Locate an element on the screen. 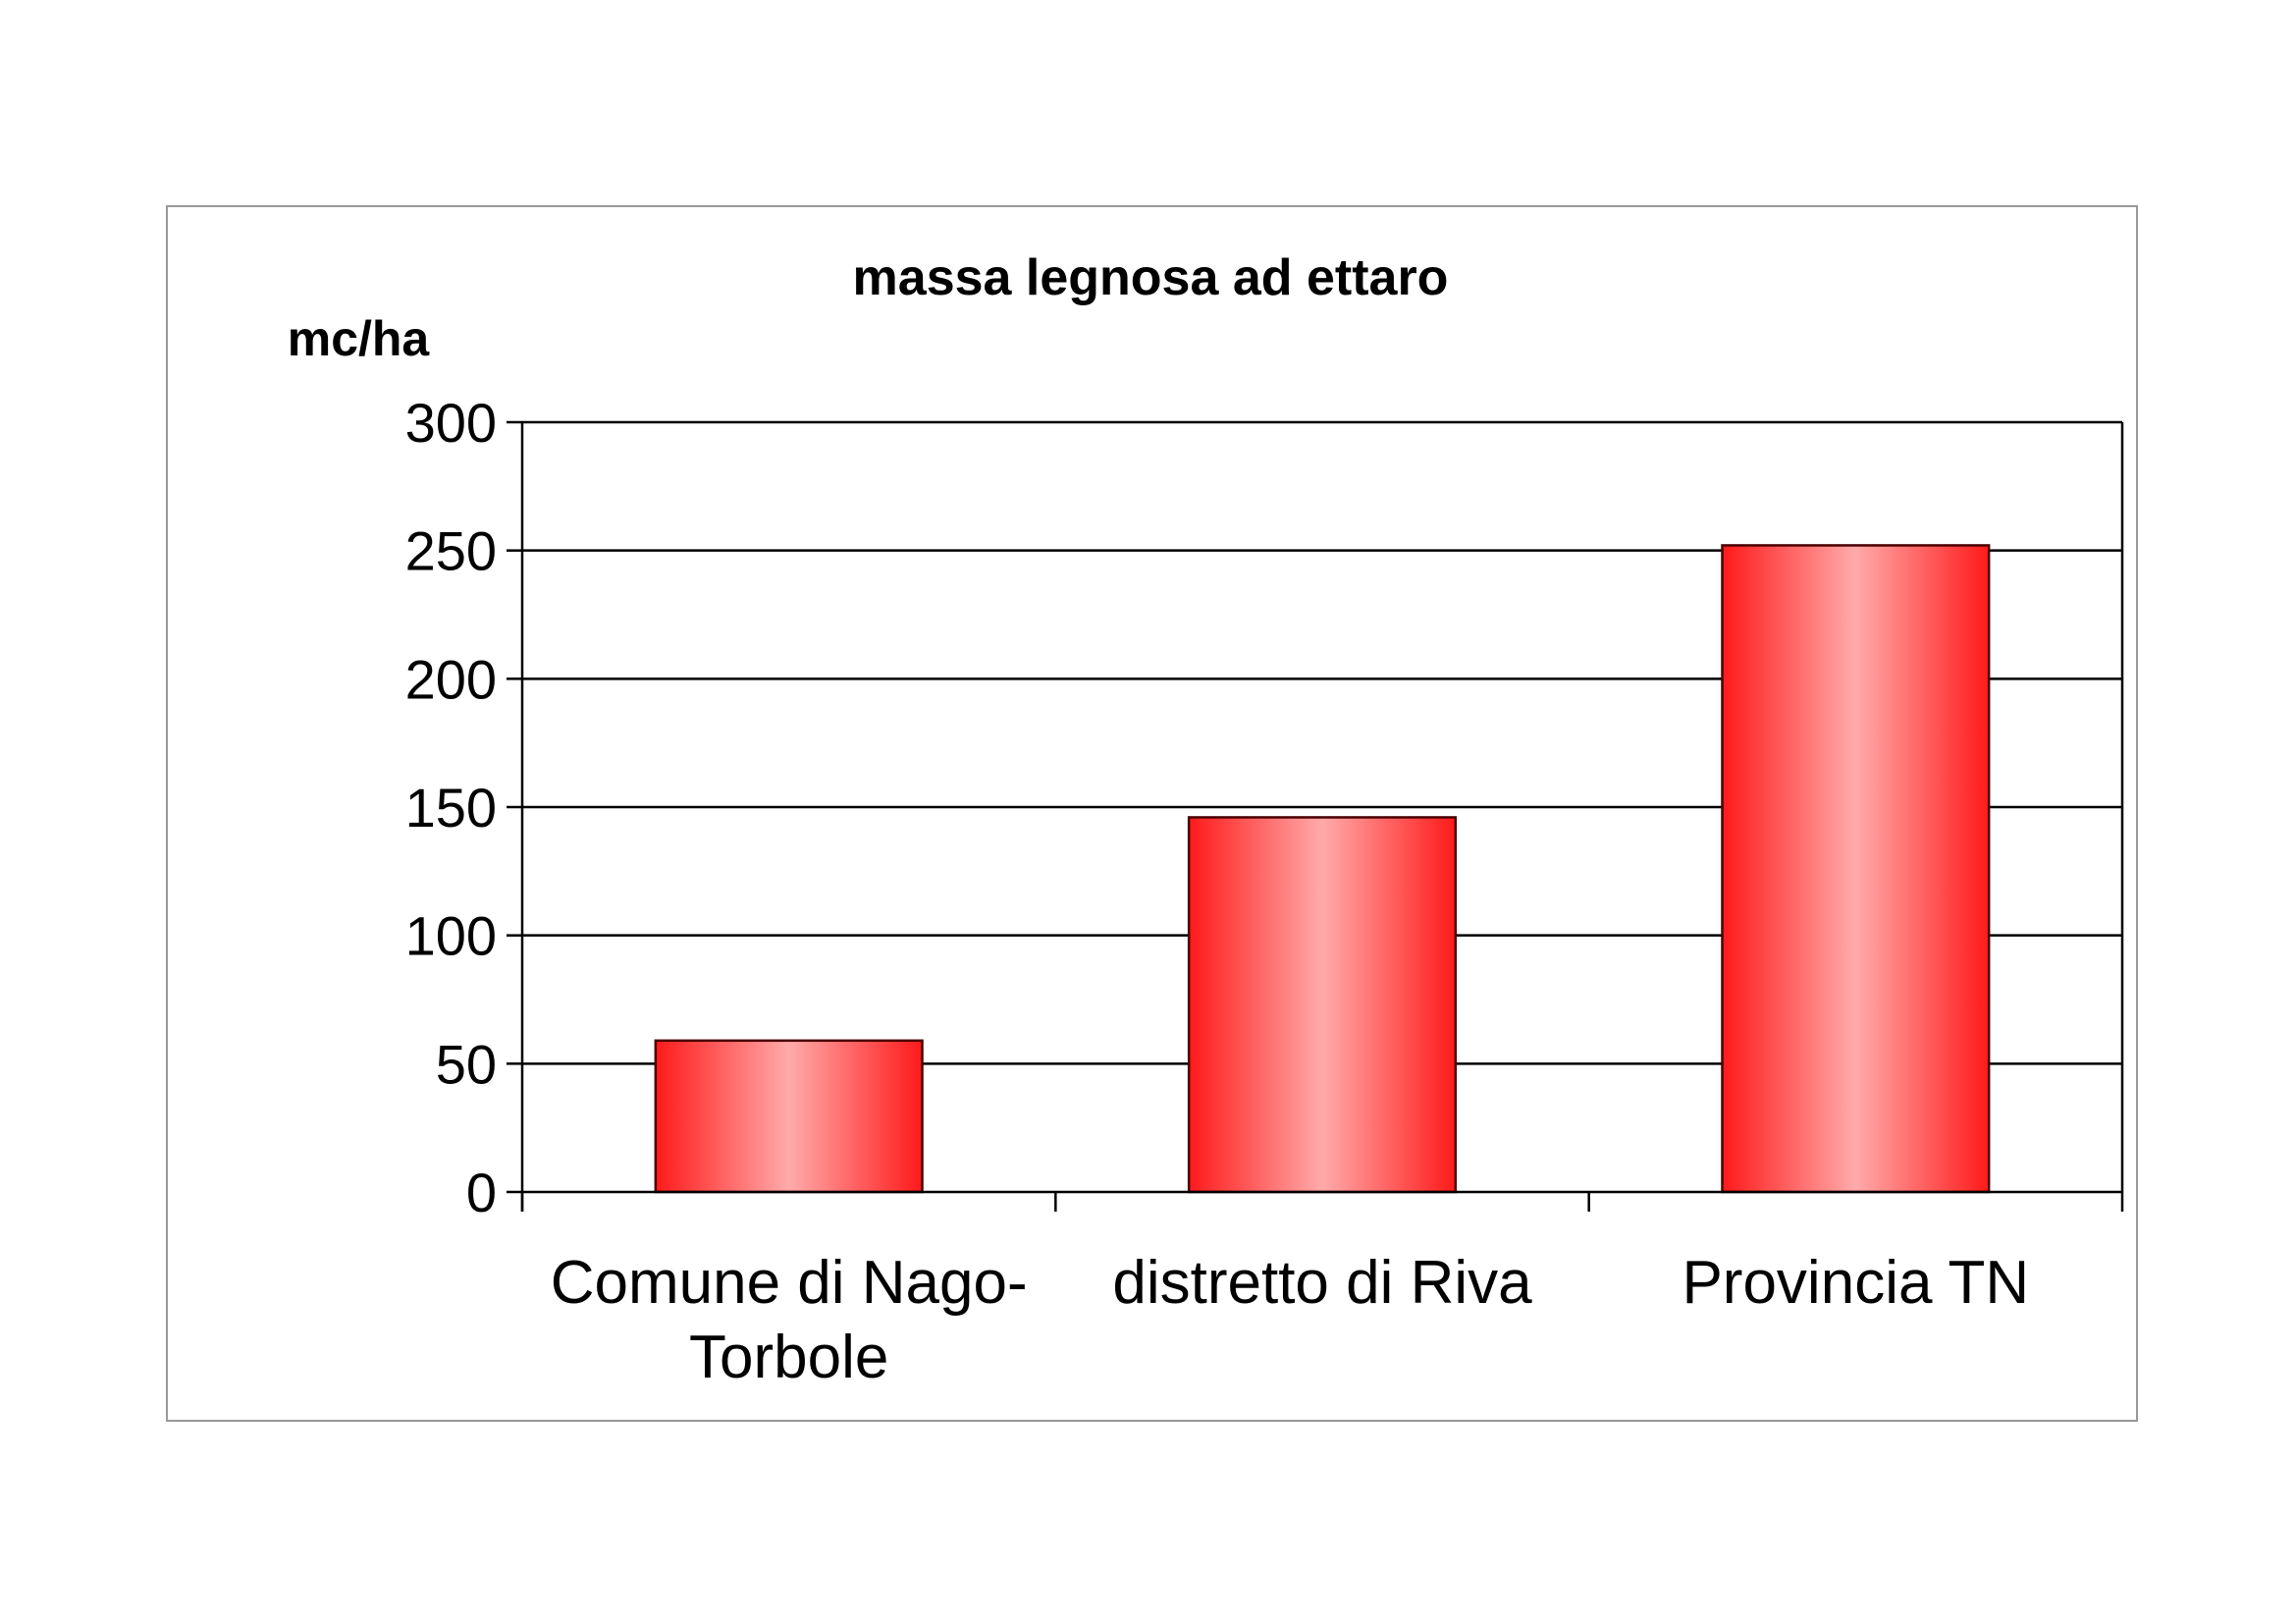  y-tick-label-150: 150 is located at coordinates (451, 808).